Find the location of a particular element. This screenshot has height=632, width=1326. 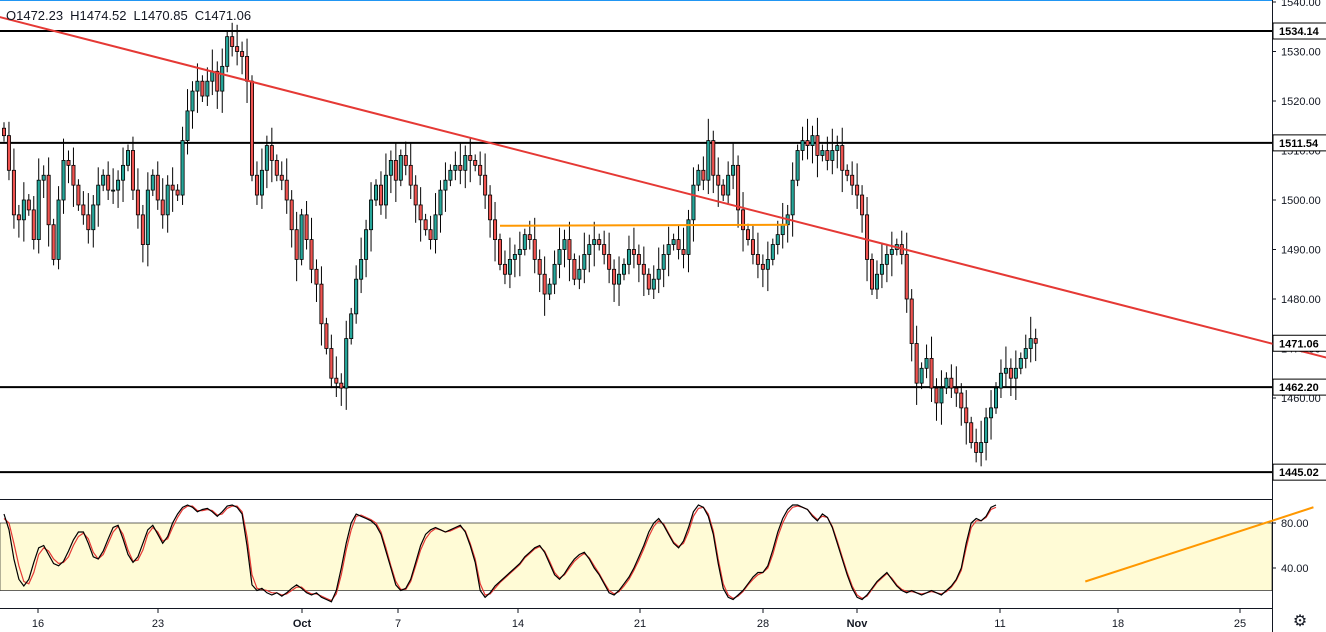

ohlc-close: C1471.06 is located at coordinates (223, 15).